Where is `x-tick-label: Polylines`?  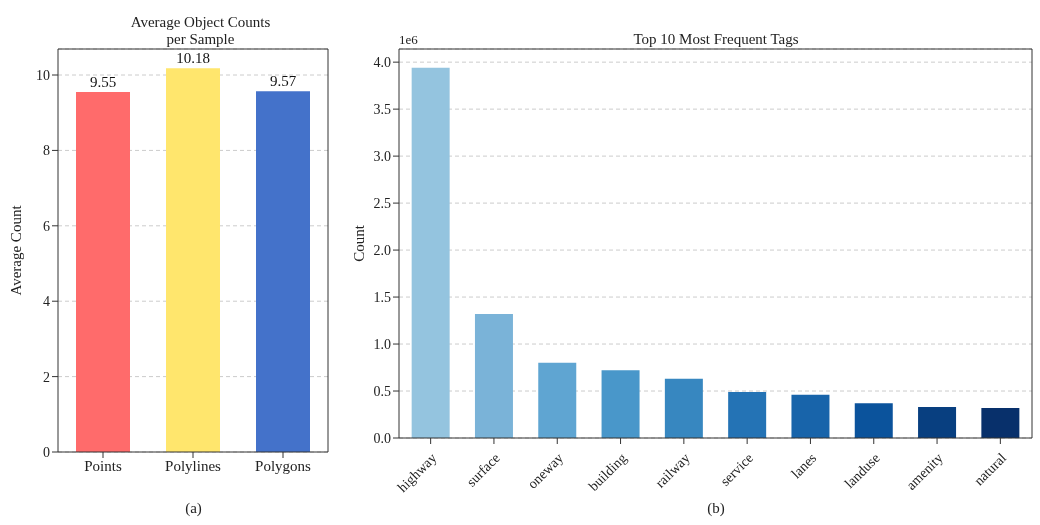
x-tick-label: Polylines is located at coordinates (193, 465).